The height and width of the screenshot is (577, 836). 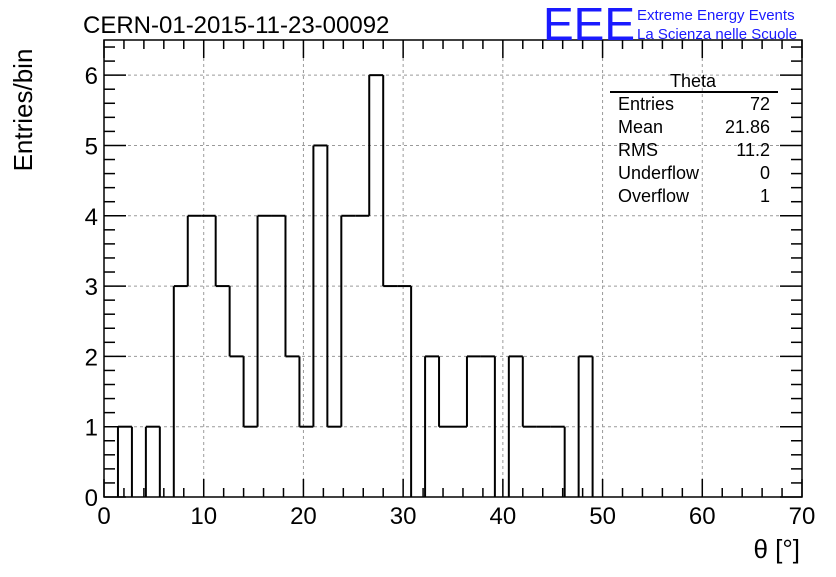 I want to click on x-tick-label: 70, so click(x=802, y=516).